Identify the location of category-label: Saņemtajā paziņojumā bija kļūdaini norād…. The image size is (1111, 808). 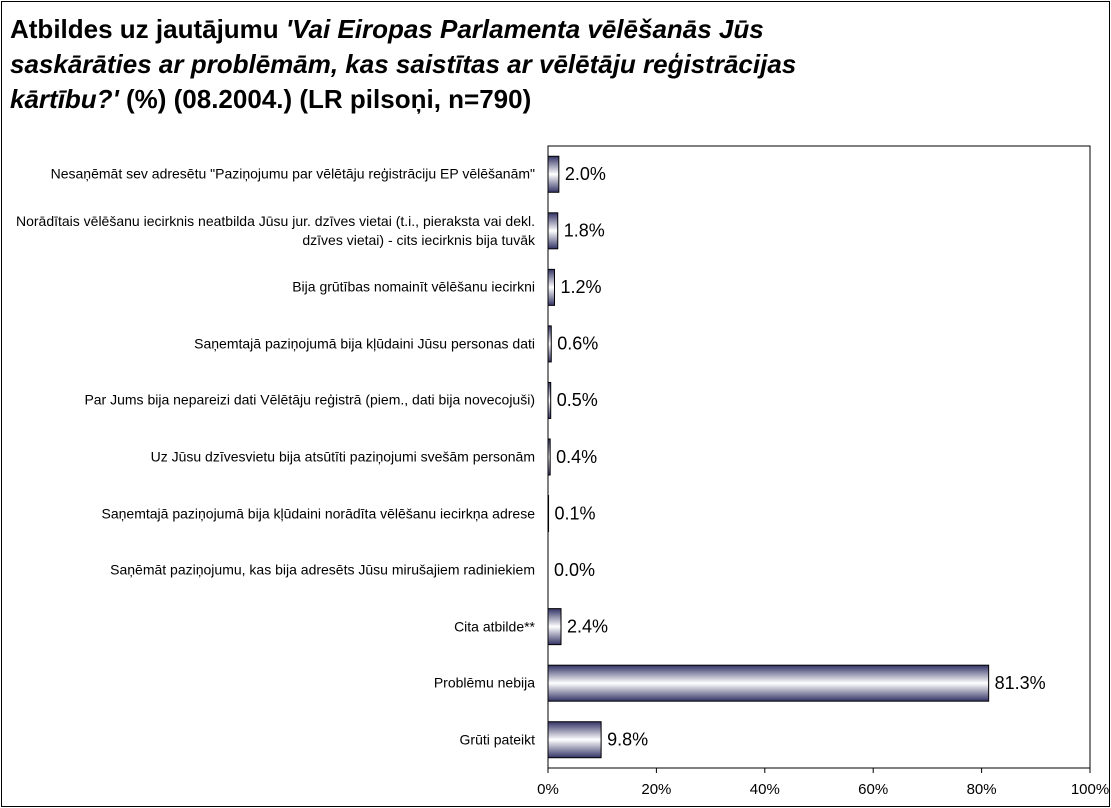
(318, 513).